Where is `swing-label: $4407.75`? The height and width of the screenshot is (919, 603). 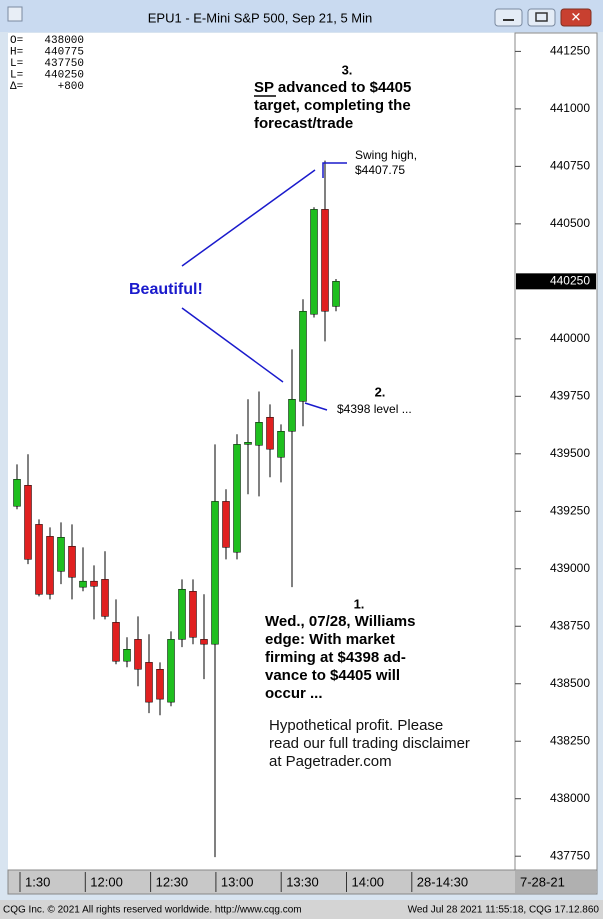 swing-label: $4407.75 is located at coordinates (380, 170).